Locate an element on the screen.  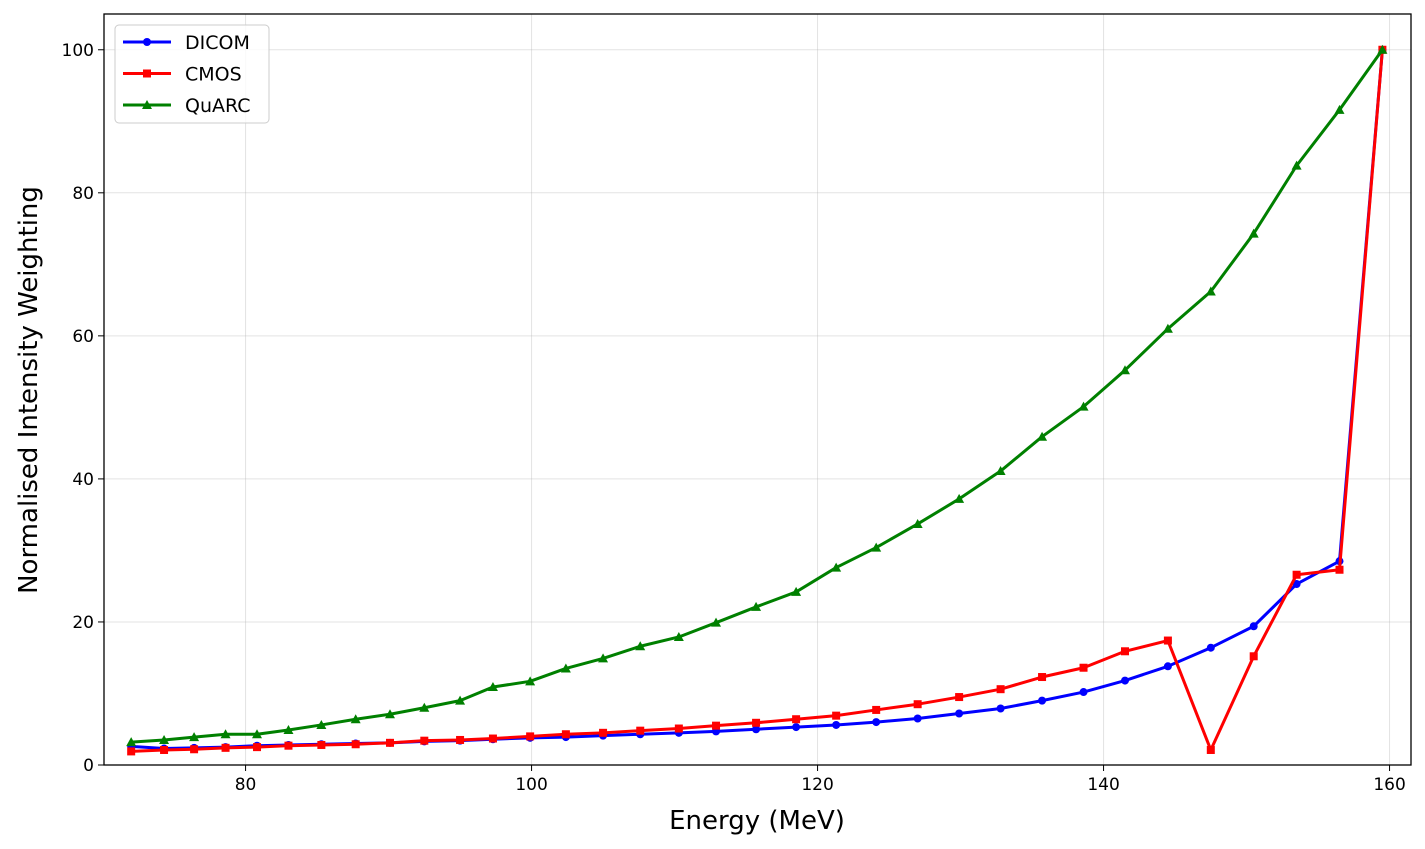
legend-item-dicom: DICOM is located at coordinates (186, 43).